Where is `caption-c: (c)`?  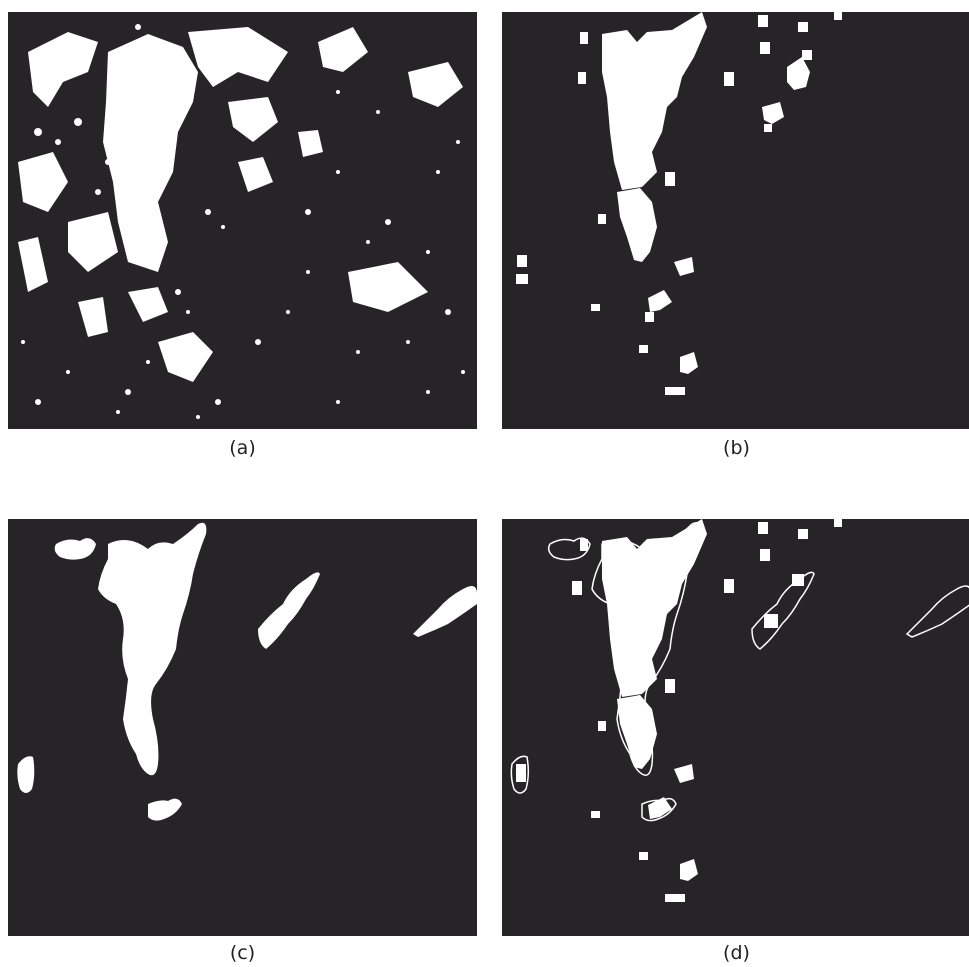 caption-c: (c) is located at coordinates (242, 953).